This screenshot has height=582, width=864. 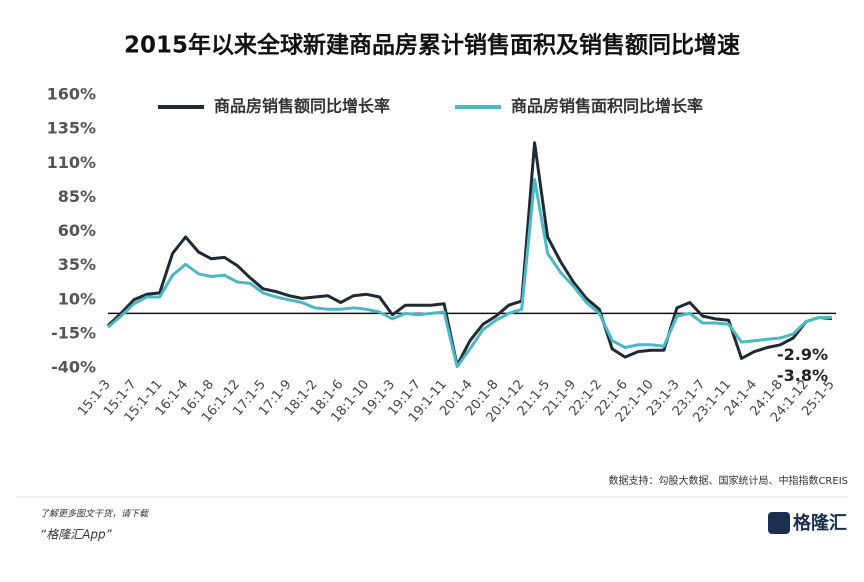 What do you see at coordinates (77, 230) in the screenshot?
I see `y-tick-label: 60%` at bounding box center [77, 230].